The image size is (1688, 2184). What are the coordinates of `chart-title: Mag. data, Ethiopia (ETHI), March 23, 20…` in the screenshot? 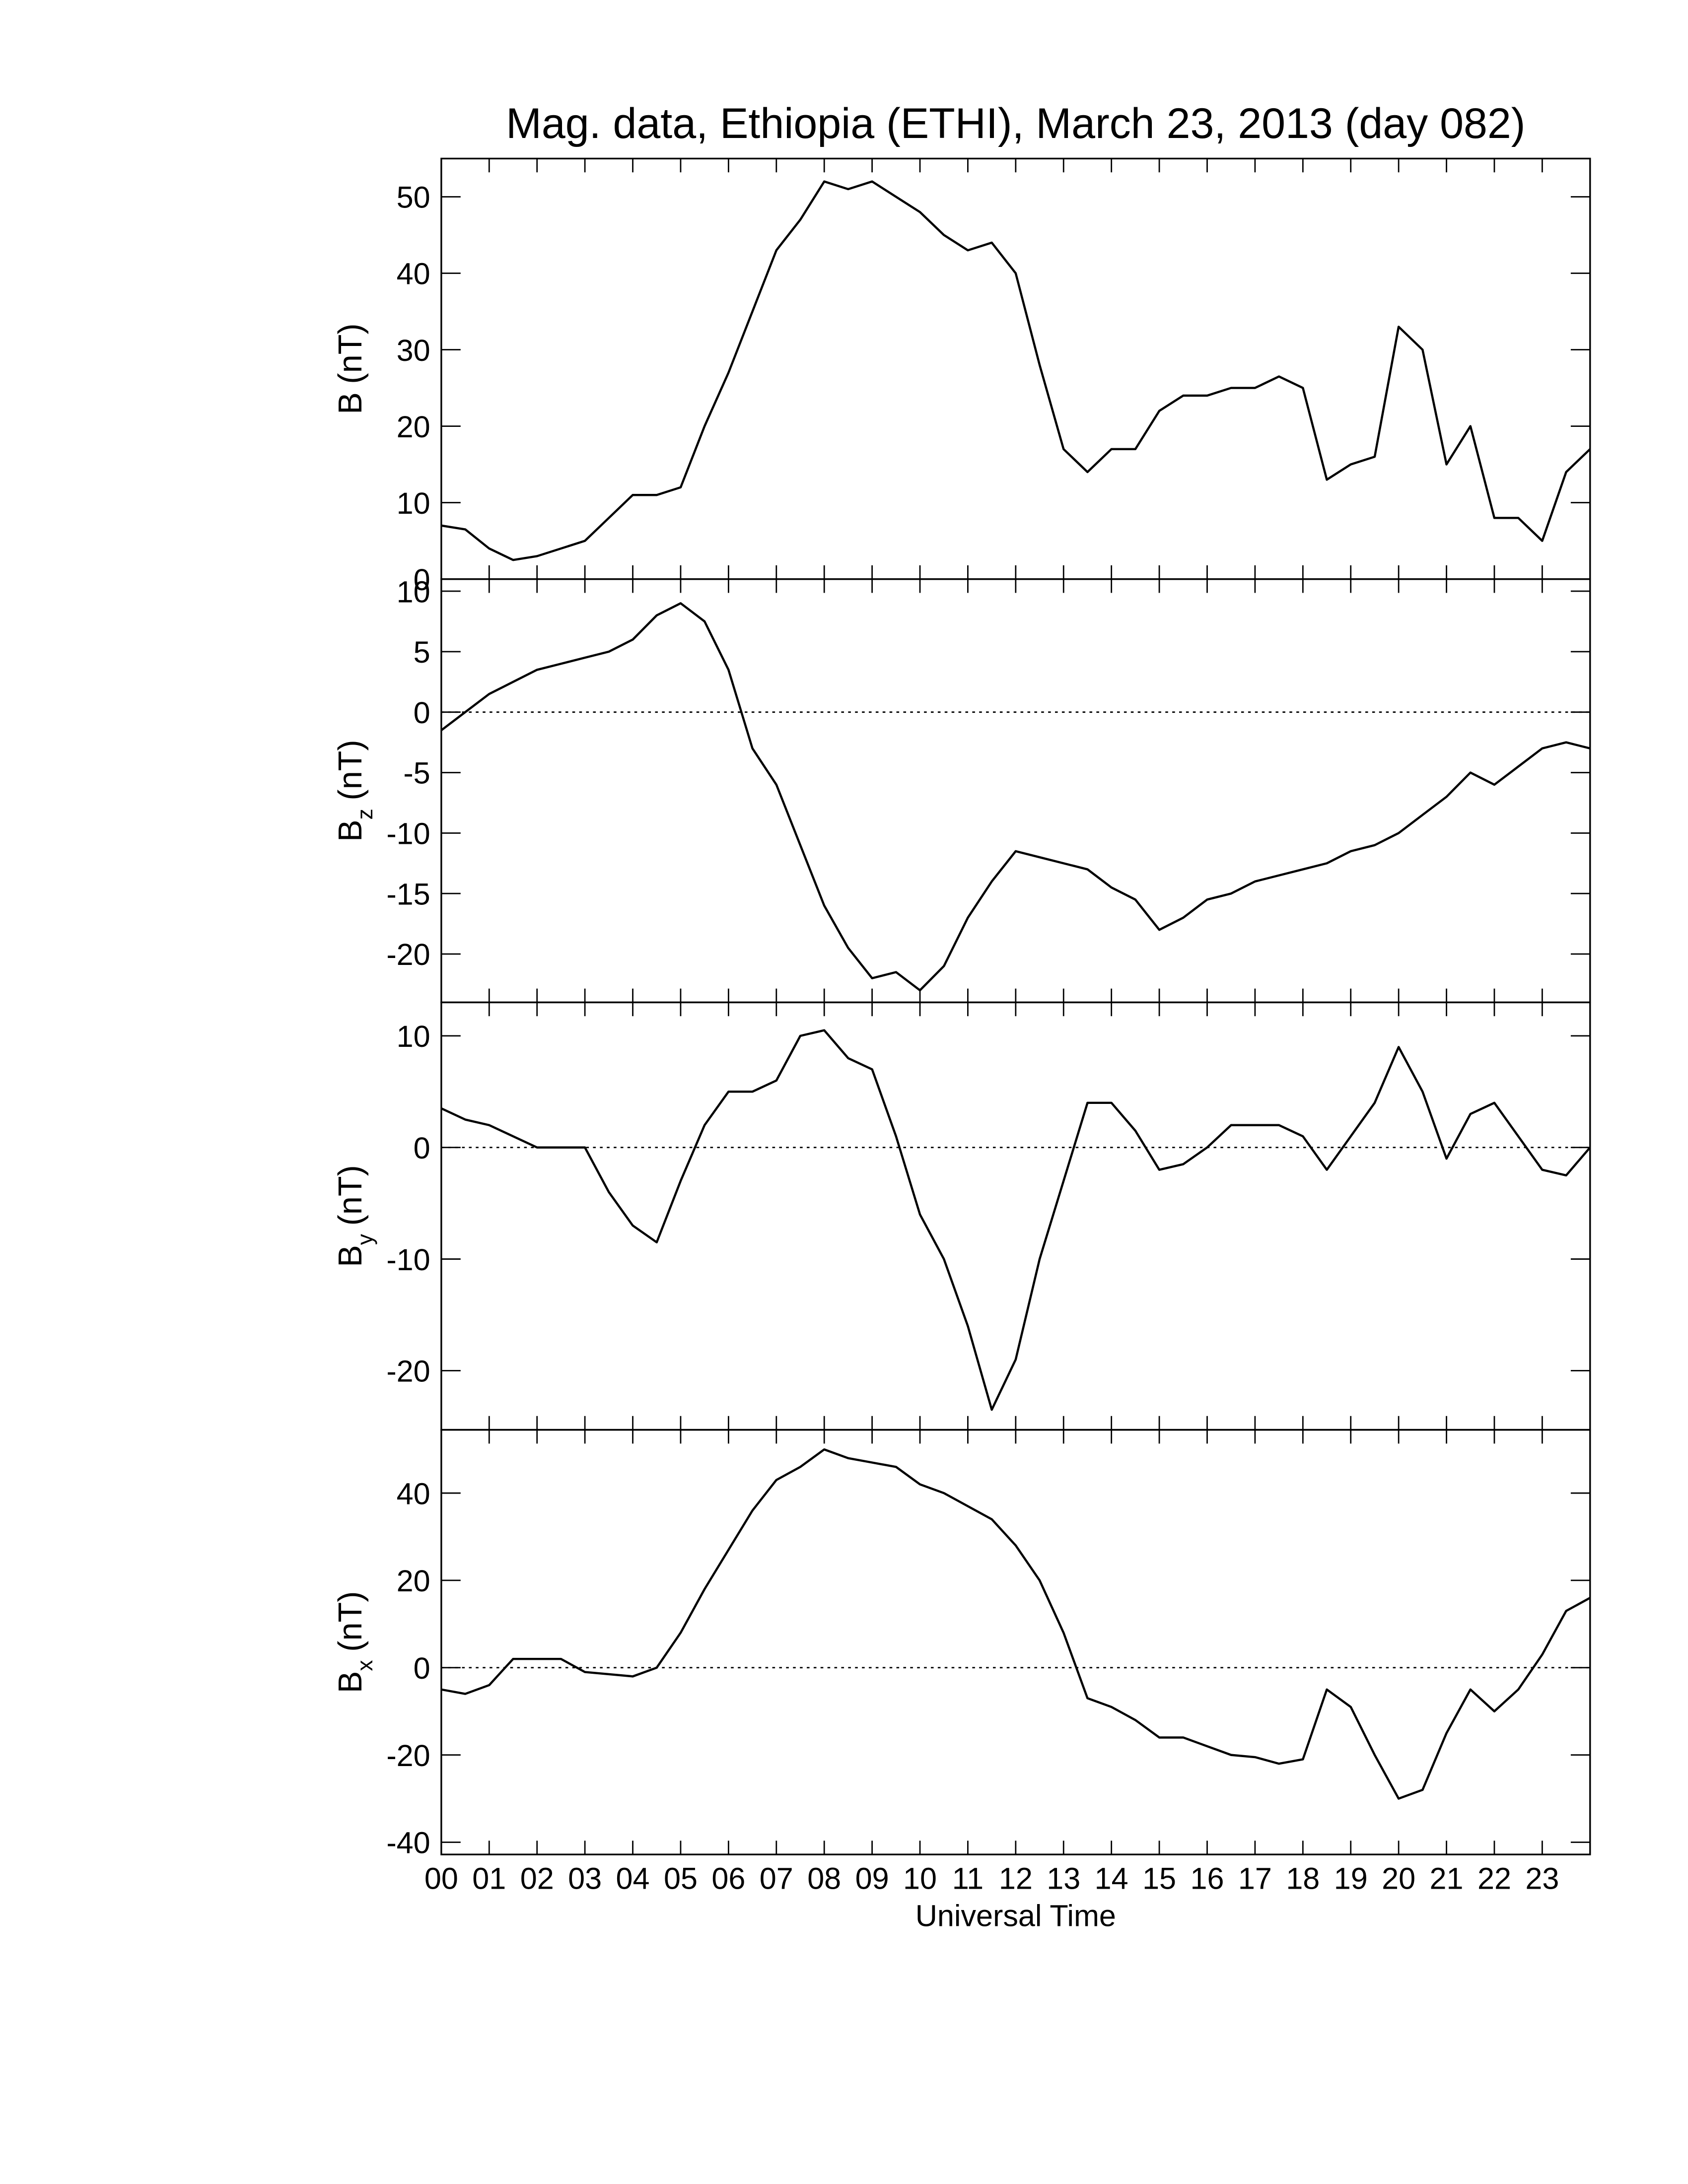 It's located at (1015, 123).